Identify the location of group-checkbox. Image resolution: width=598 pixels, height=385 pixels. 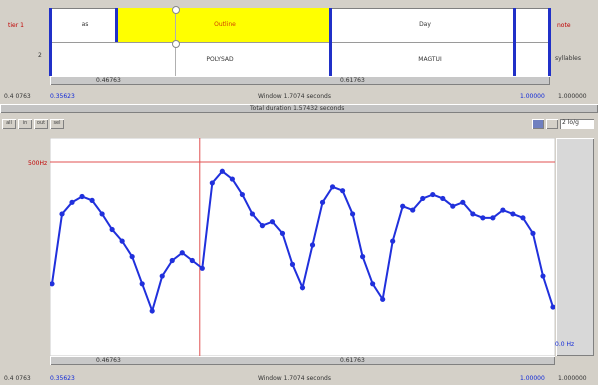
(538, 124).